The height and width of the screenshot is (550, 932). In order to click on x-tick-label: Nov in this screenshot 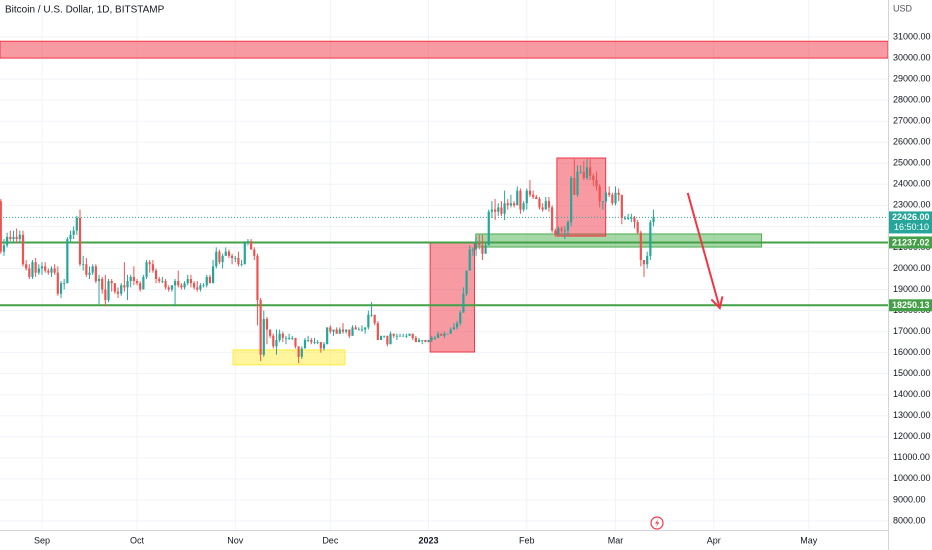, I will do `click(235, 540)`.